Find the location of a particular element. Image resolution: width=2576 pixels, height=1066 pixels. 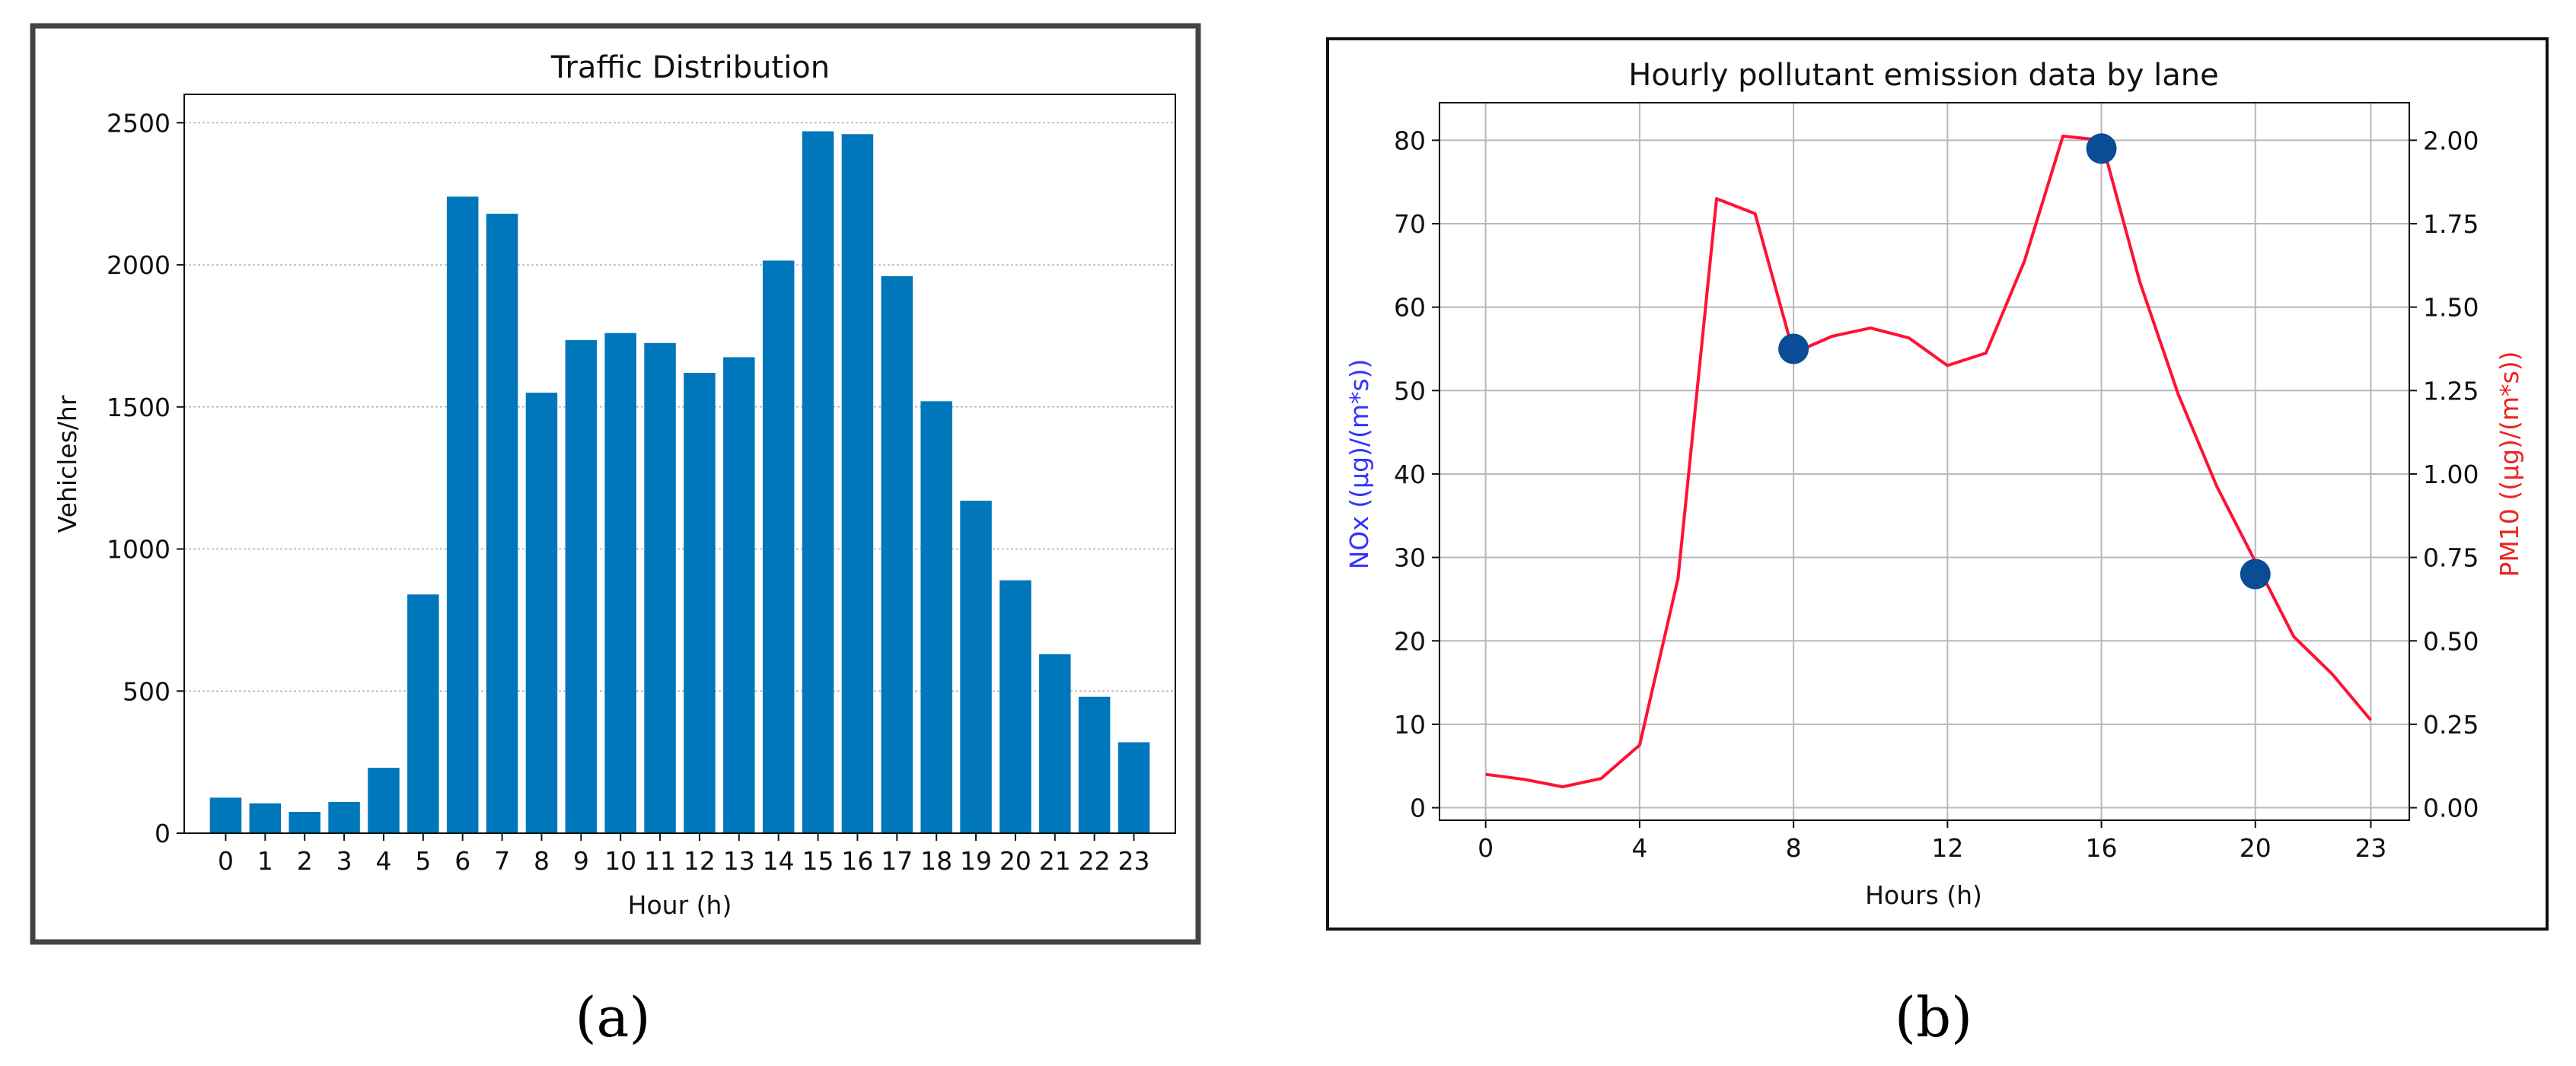

chart-b-x-tick-label: 8 is located at coordinates (1794, 848).